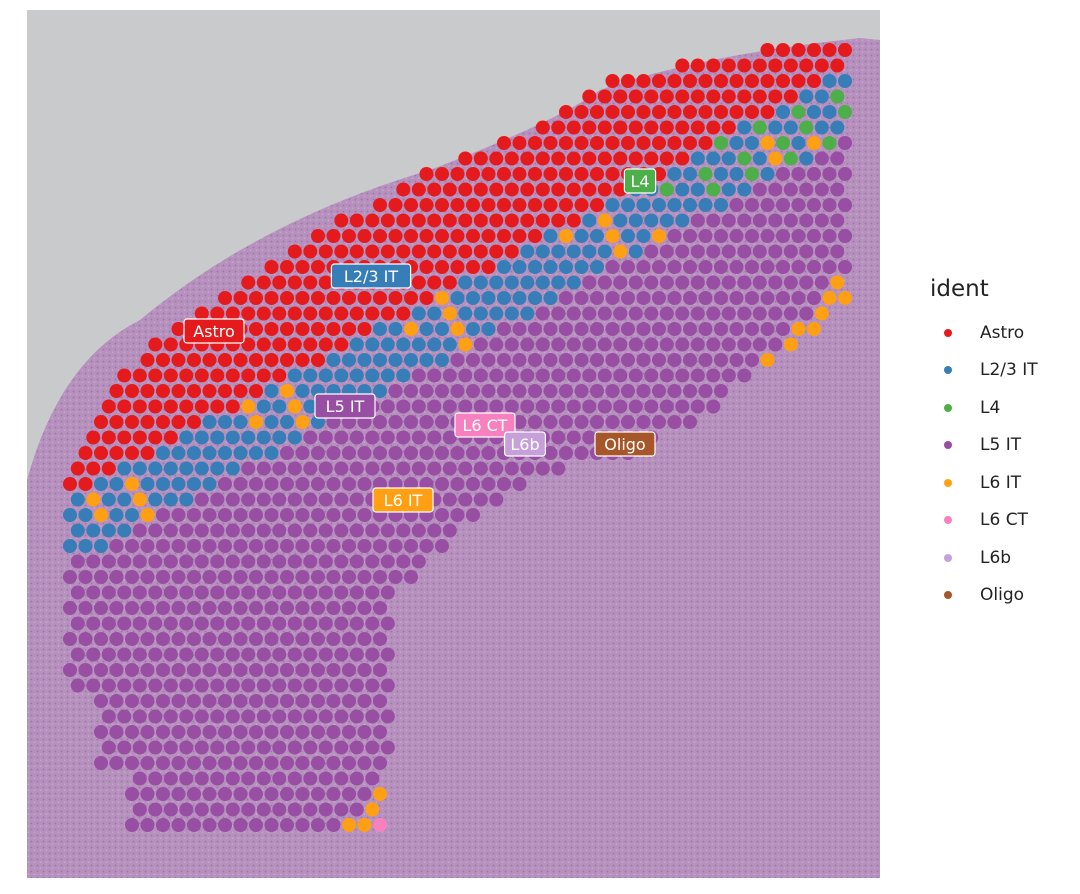 The width and height of the screenshot is (1080, 894). Describe the element at coordinates (984, 483) in the screenshot. I see `legend-item: L6 IT` at that location.